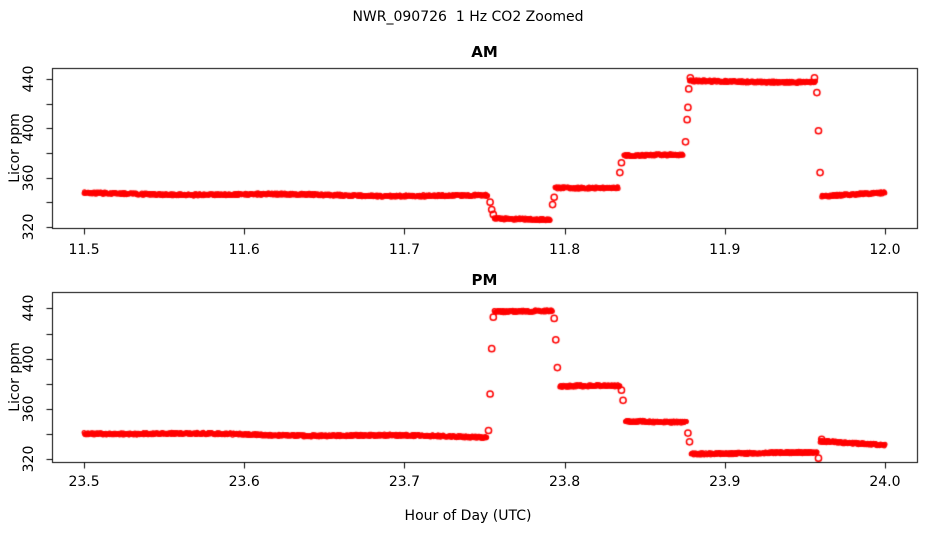  Describe the element at coordinates (244, 482) in the screenshot. I see `pm-x-tick-label-23.6: 23.6` at that location.